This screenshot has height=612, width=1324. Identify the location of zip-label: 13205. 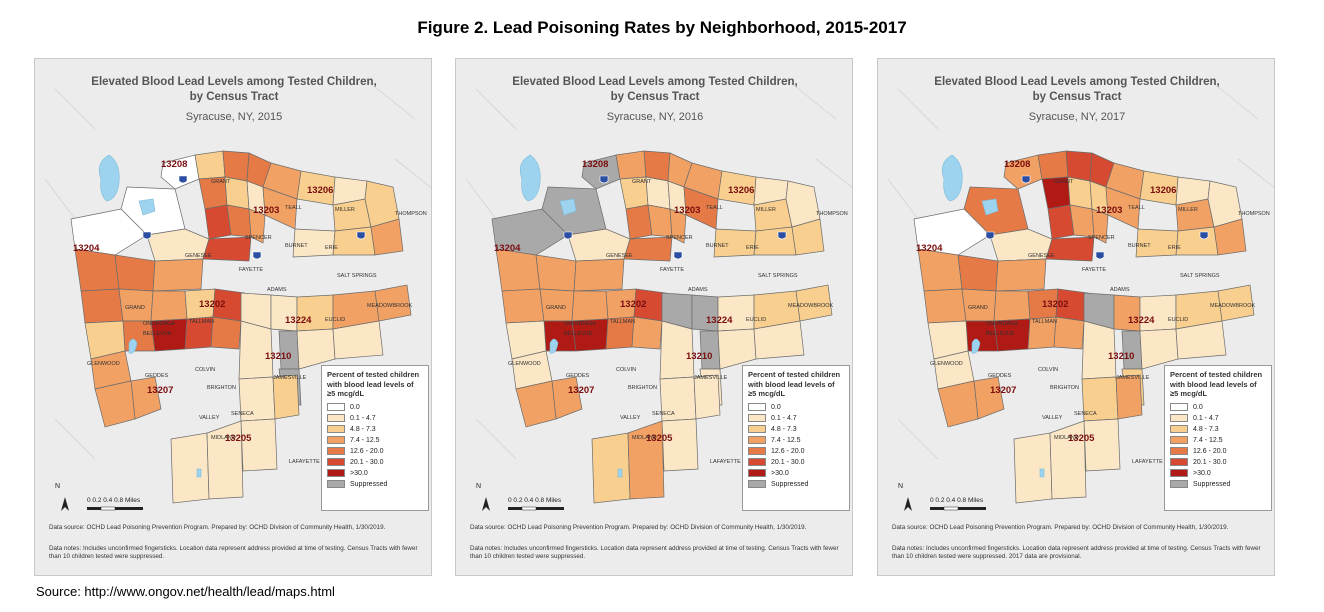
(1081, 438).